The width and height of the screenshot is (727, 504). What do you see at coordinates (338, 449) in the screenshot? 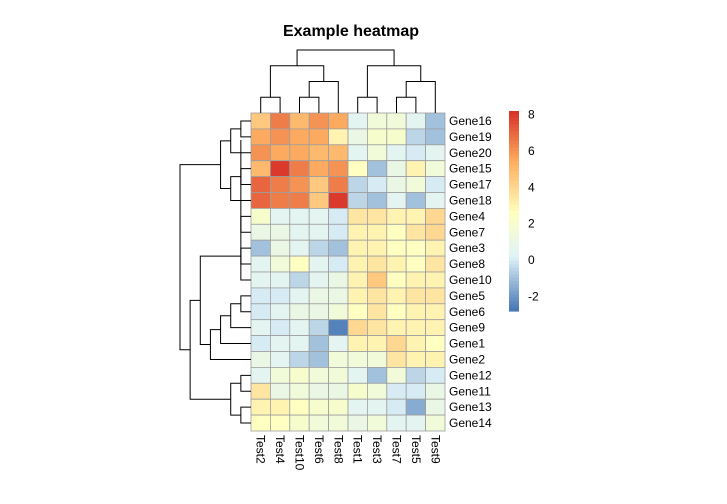
I see `column-label: Test8` at bounding box center [338, 449].